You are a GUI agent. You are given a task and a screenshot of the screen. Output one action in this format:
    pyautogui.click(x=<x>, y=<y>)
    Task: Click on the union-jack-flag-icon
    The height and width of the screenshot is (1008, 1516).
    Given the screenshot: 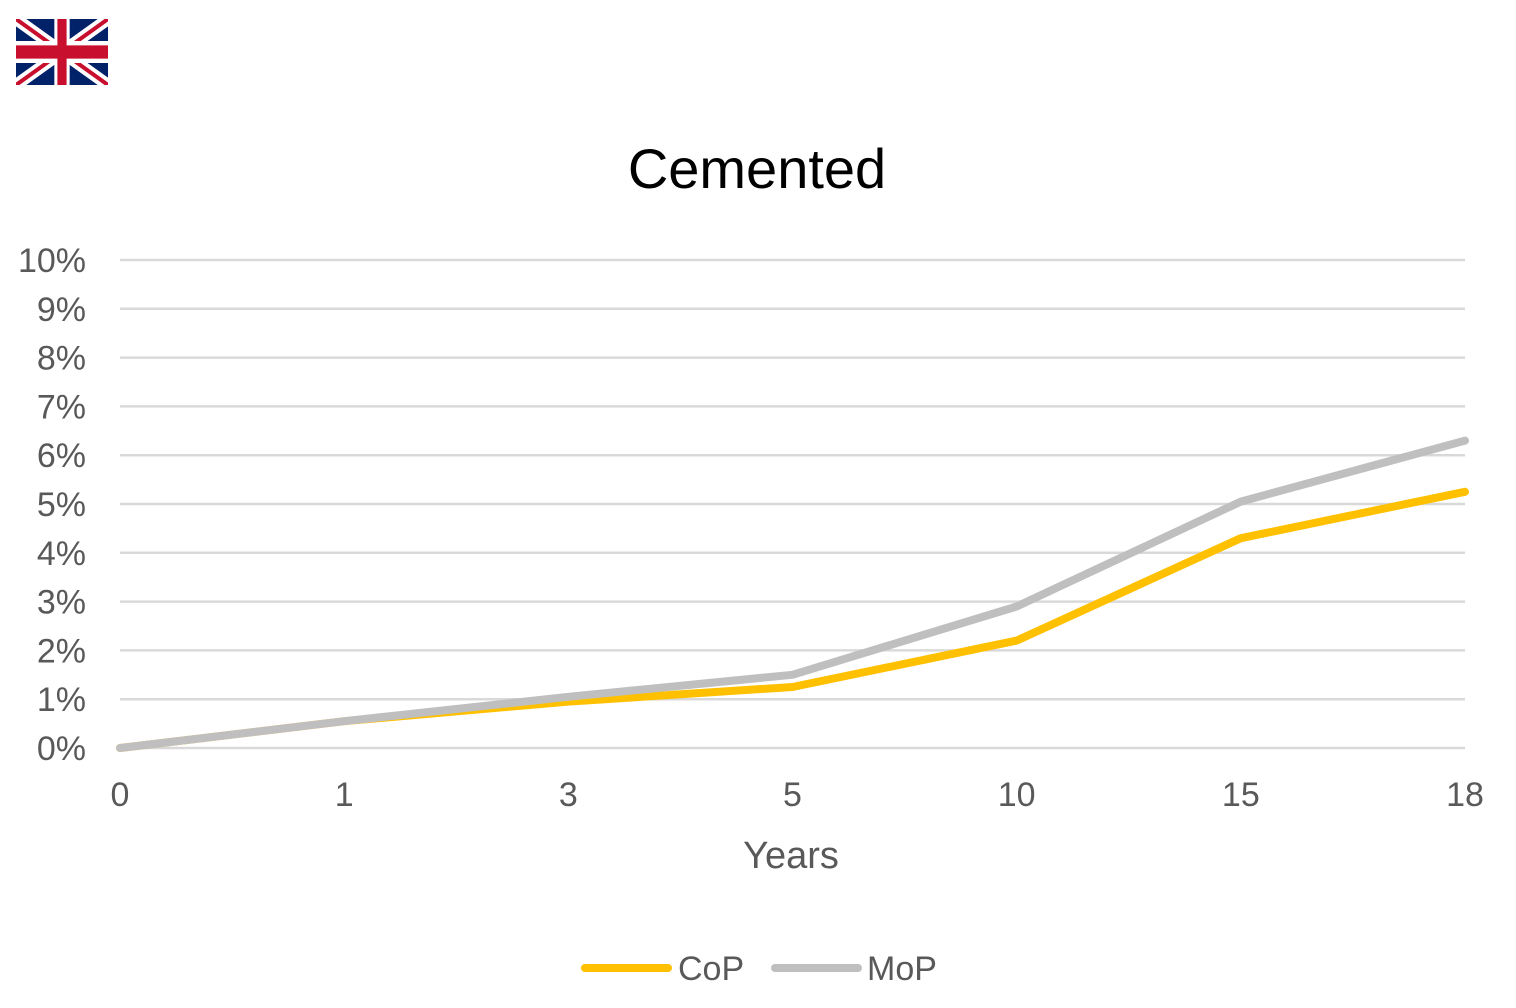 What is the action you would take?
    pyautogui.click(x=62, y=52)
    